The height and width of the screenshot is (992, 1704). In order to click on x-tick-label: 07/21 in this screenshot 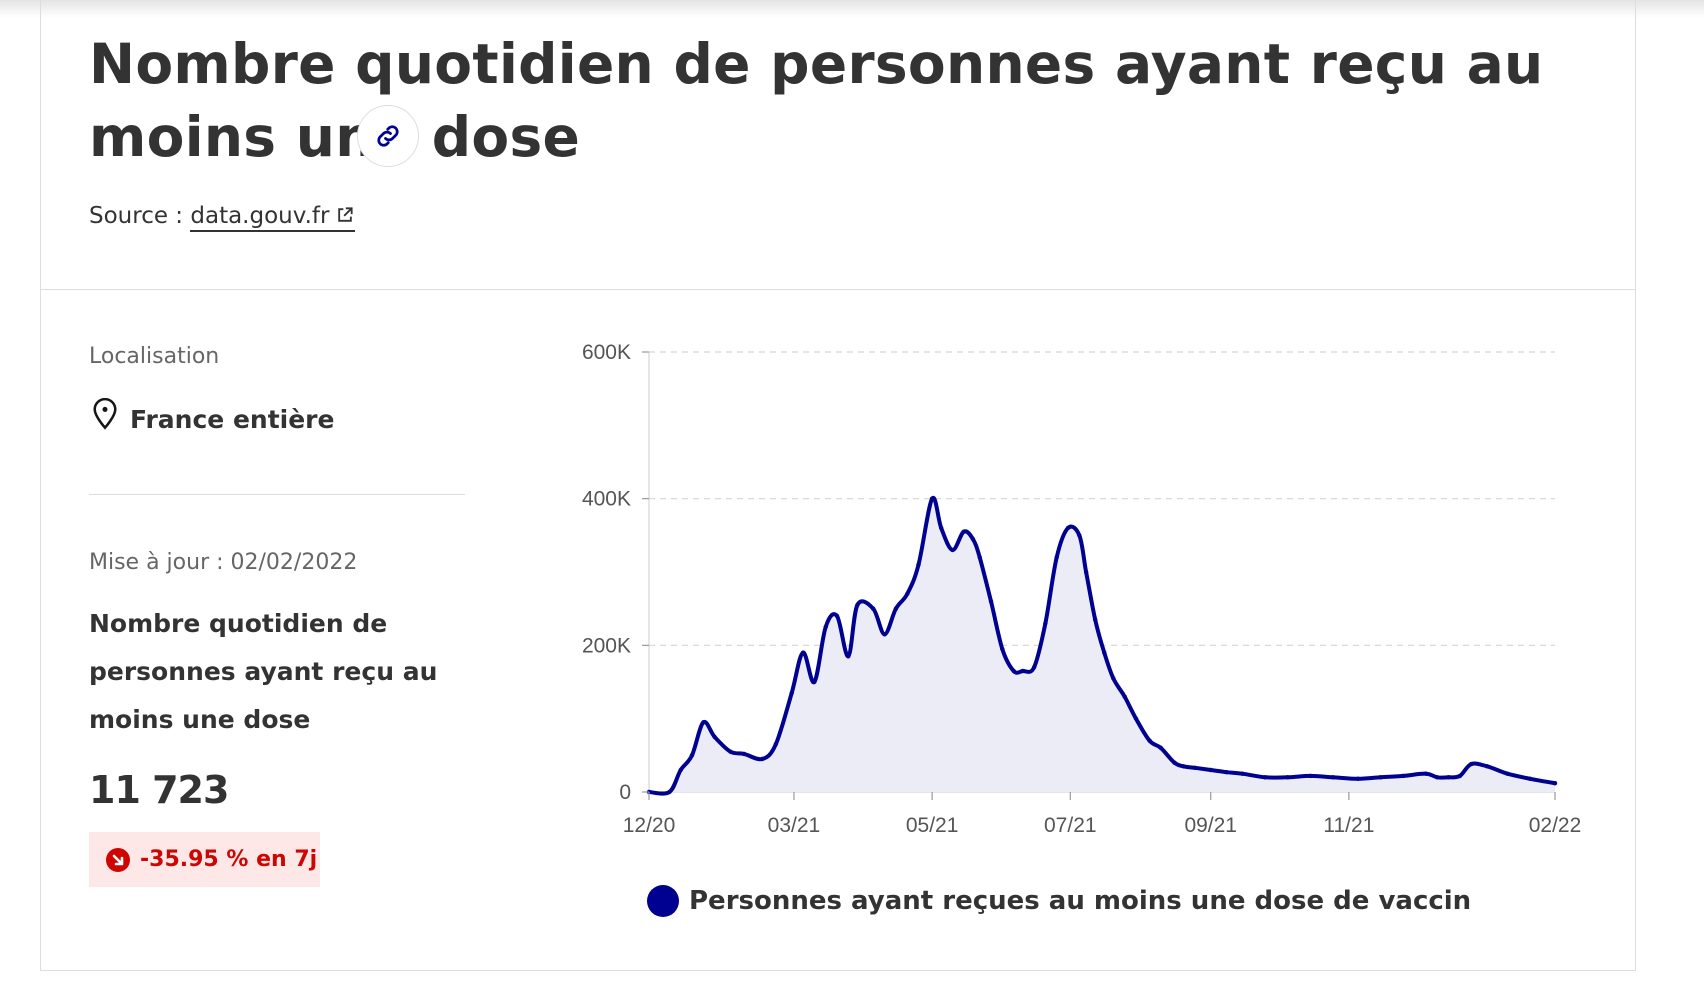, I will do `click(1070, 825)`.